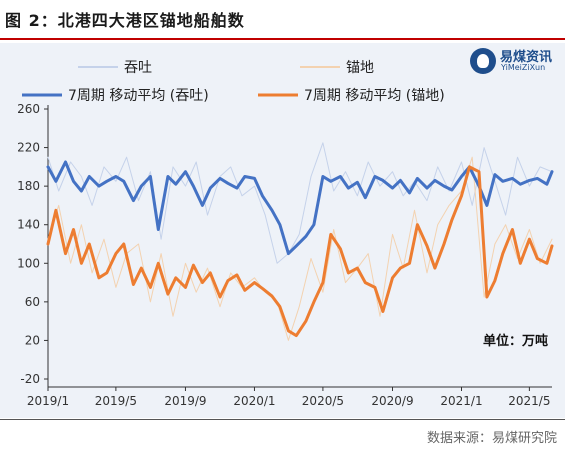 Image resolution: width=565 pixels, height=453 pixels. I want to click on title-bar: 图 2：北港四大港区锚地船舶数, so click(282, 20).